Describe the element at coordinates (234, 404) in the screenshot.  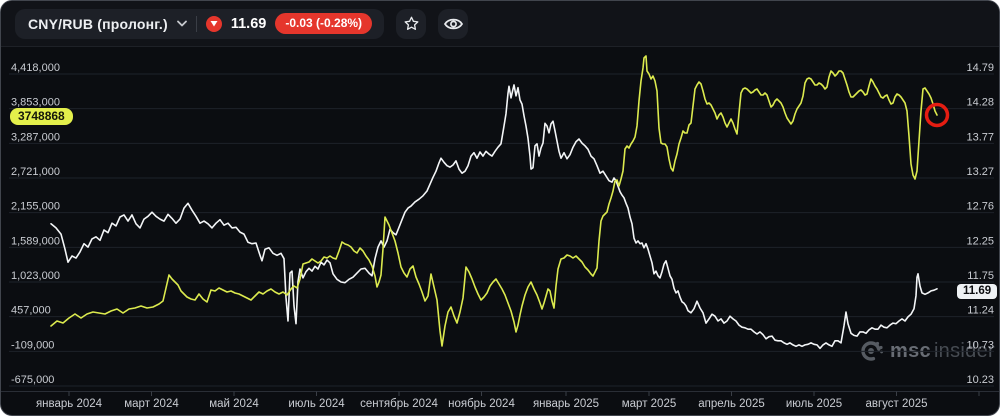
I see `x-axis-label: май 2024` at that location.